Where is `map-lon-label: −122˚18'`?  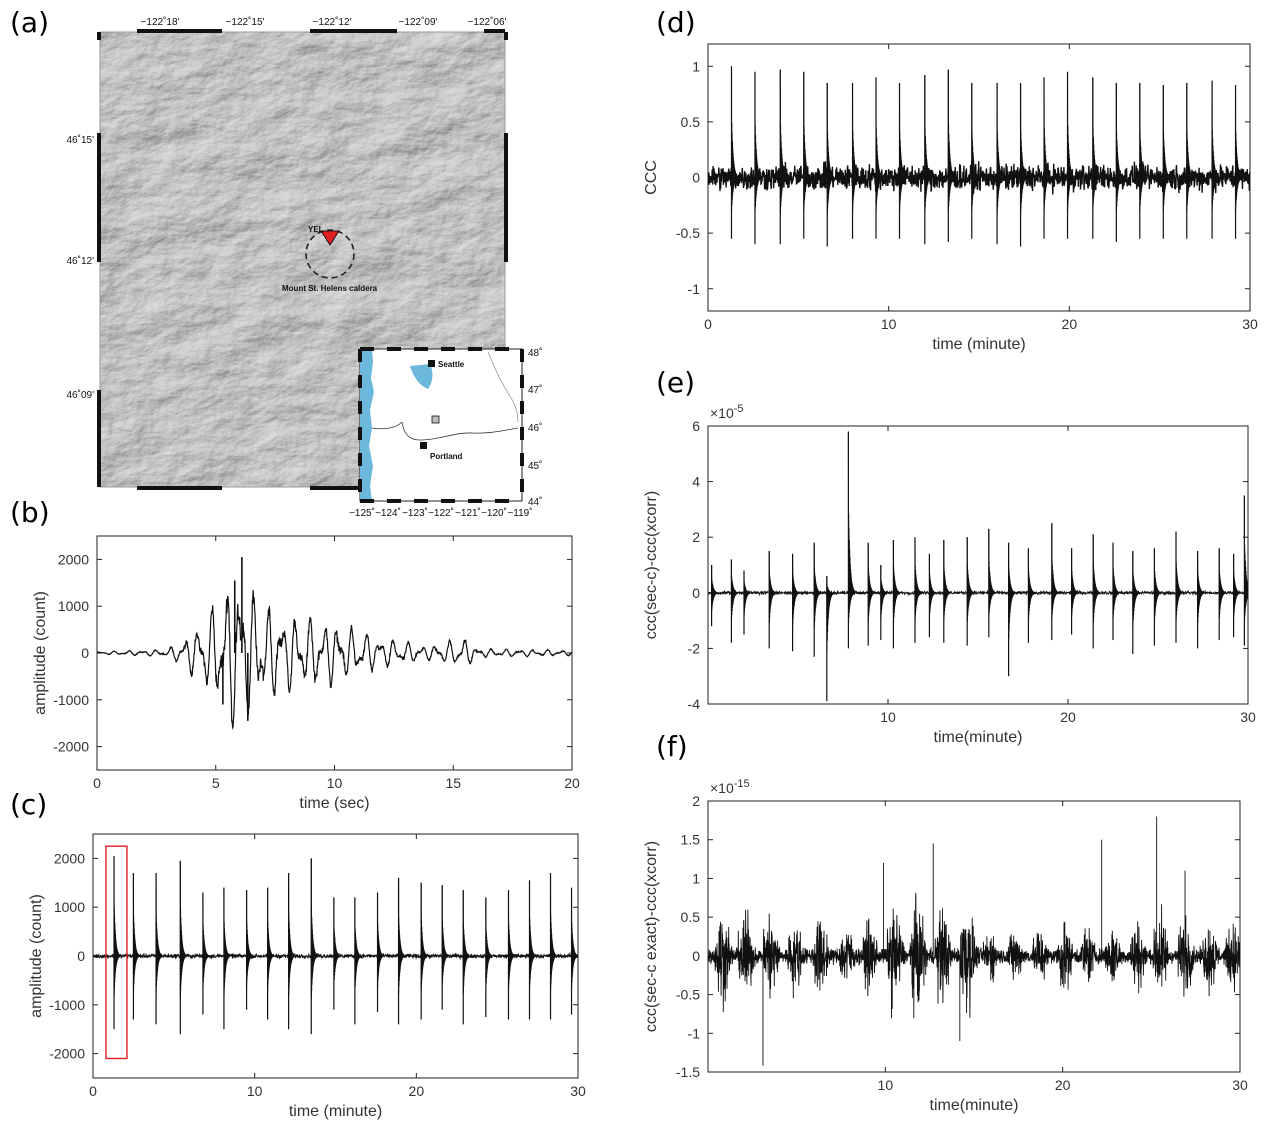
map-lon-label: −122˚18' is located at coordinates (160, 22).